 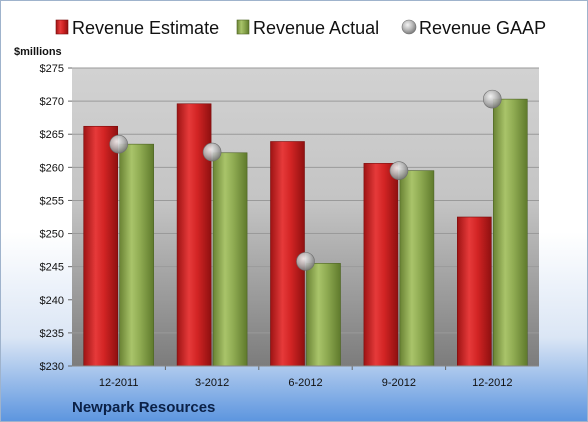 What do you see at coordinates (52, 334) in the screenshot?
I see `y-tick-label: $235` at bounding box center [52, 334].